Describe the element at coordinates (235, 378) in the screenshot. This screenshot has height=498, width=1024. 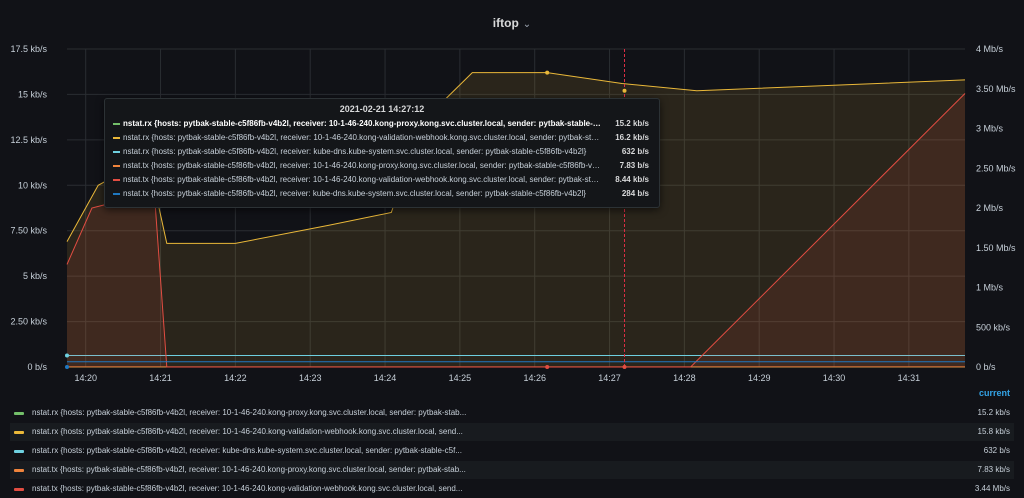
I see `x-tick-label: 14:22` at that location.